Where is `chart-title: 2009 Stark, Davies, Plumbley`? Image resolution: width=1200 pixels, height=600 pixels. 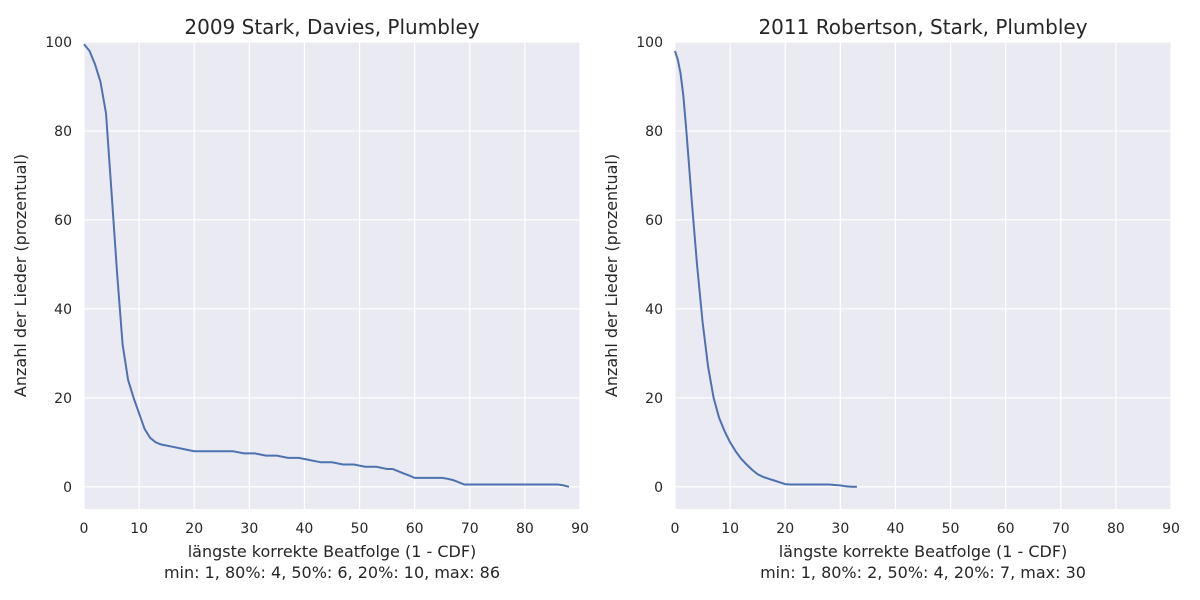 chart-title: 2009 Stark, Davies, Plumbley is located at coordinates (331, 27).